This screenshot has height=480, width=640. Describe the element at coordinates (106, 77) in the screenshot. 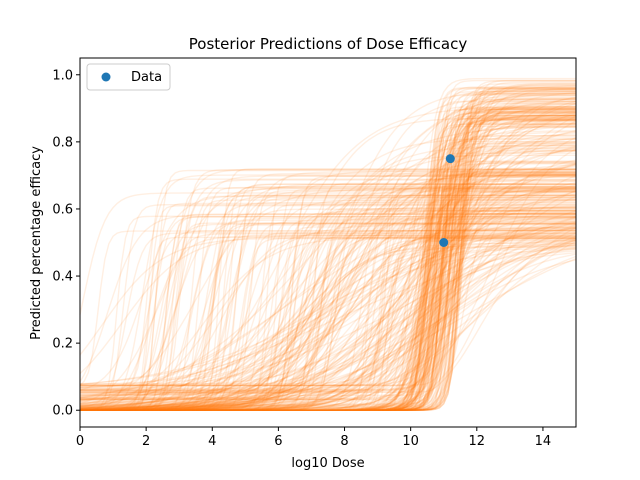

I see `legend-marker-data` at that location.